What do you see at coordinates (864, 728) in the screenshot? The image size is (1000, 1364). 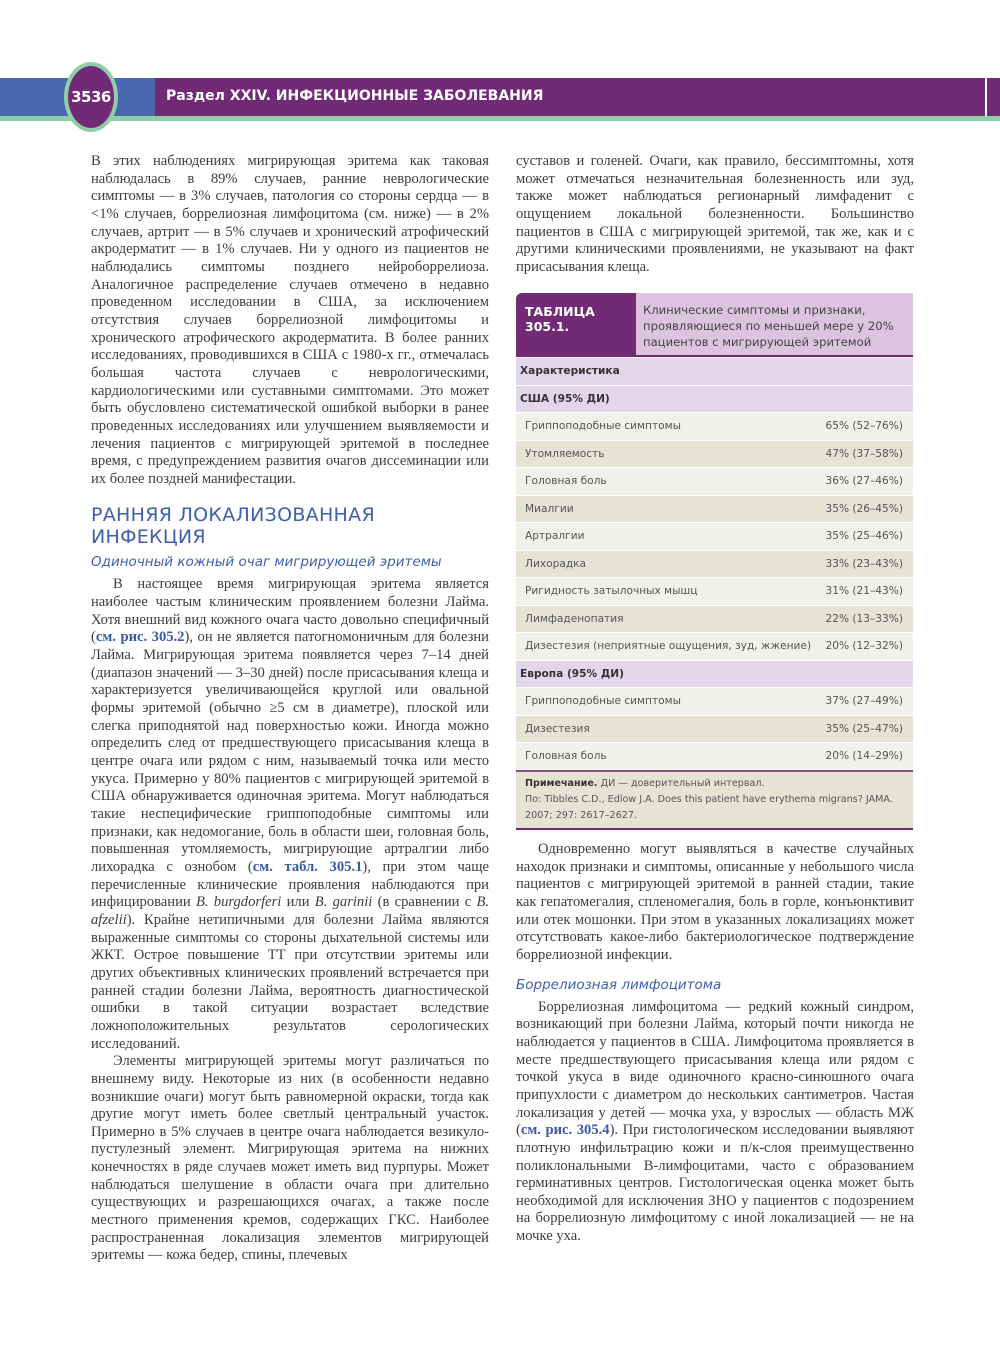 I see `row-value: 35% (25–47%)` at bounding box center [864, 728].